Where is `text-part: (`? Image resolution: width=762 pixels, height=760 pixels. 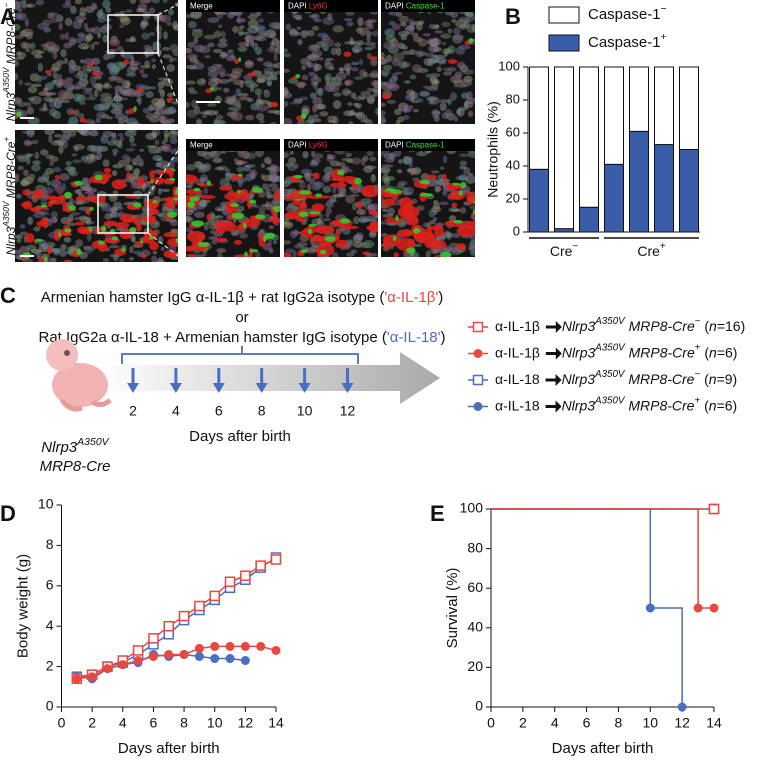
text-part: ( is located at coordinates (704, 405).